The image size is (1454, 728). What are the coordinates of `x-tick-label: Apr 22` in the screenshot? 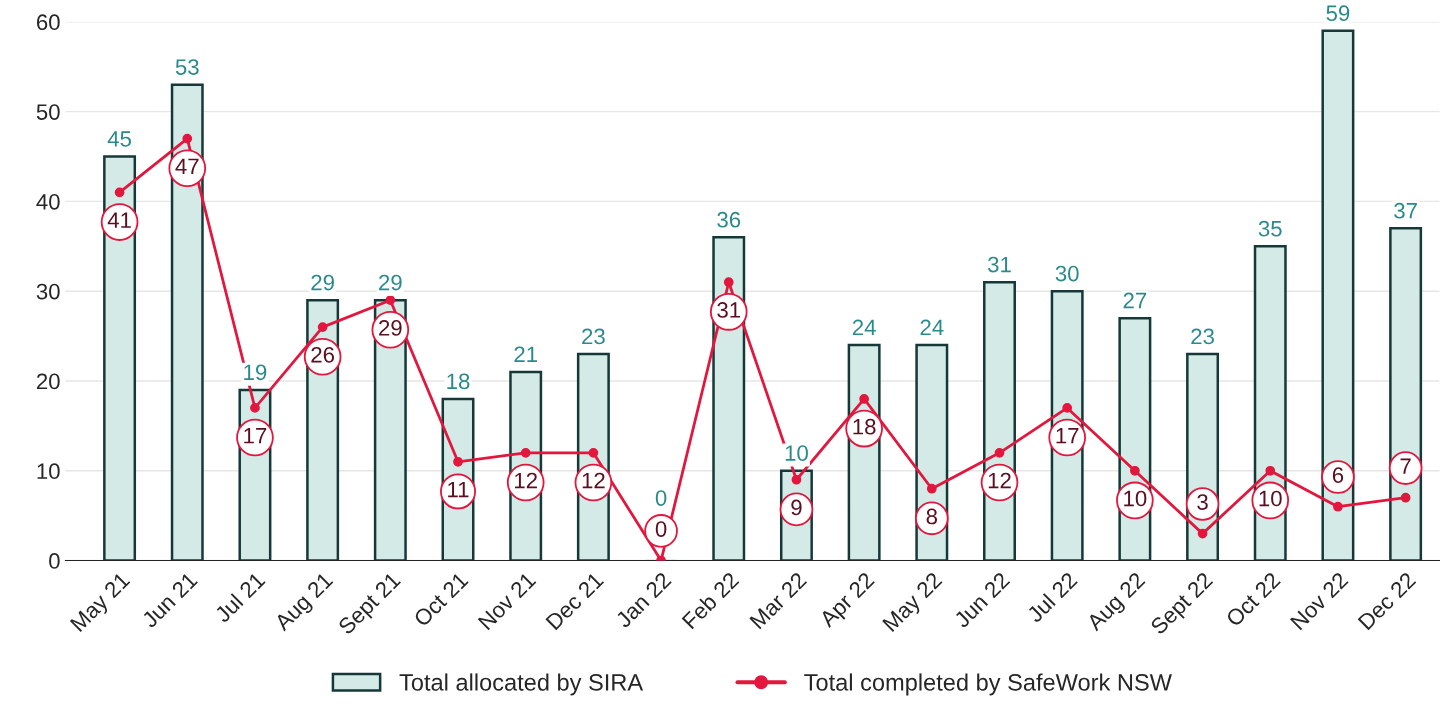 It's located at (848, 601).